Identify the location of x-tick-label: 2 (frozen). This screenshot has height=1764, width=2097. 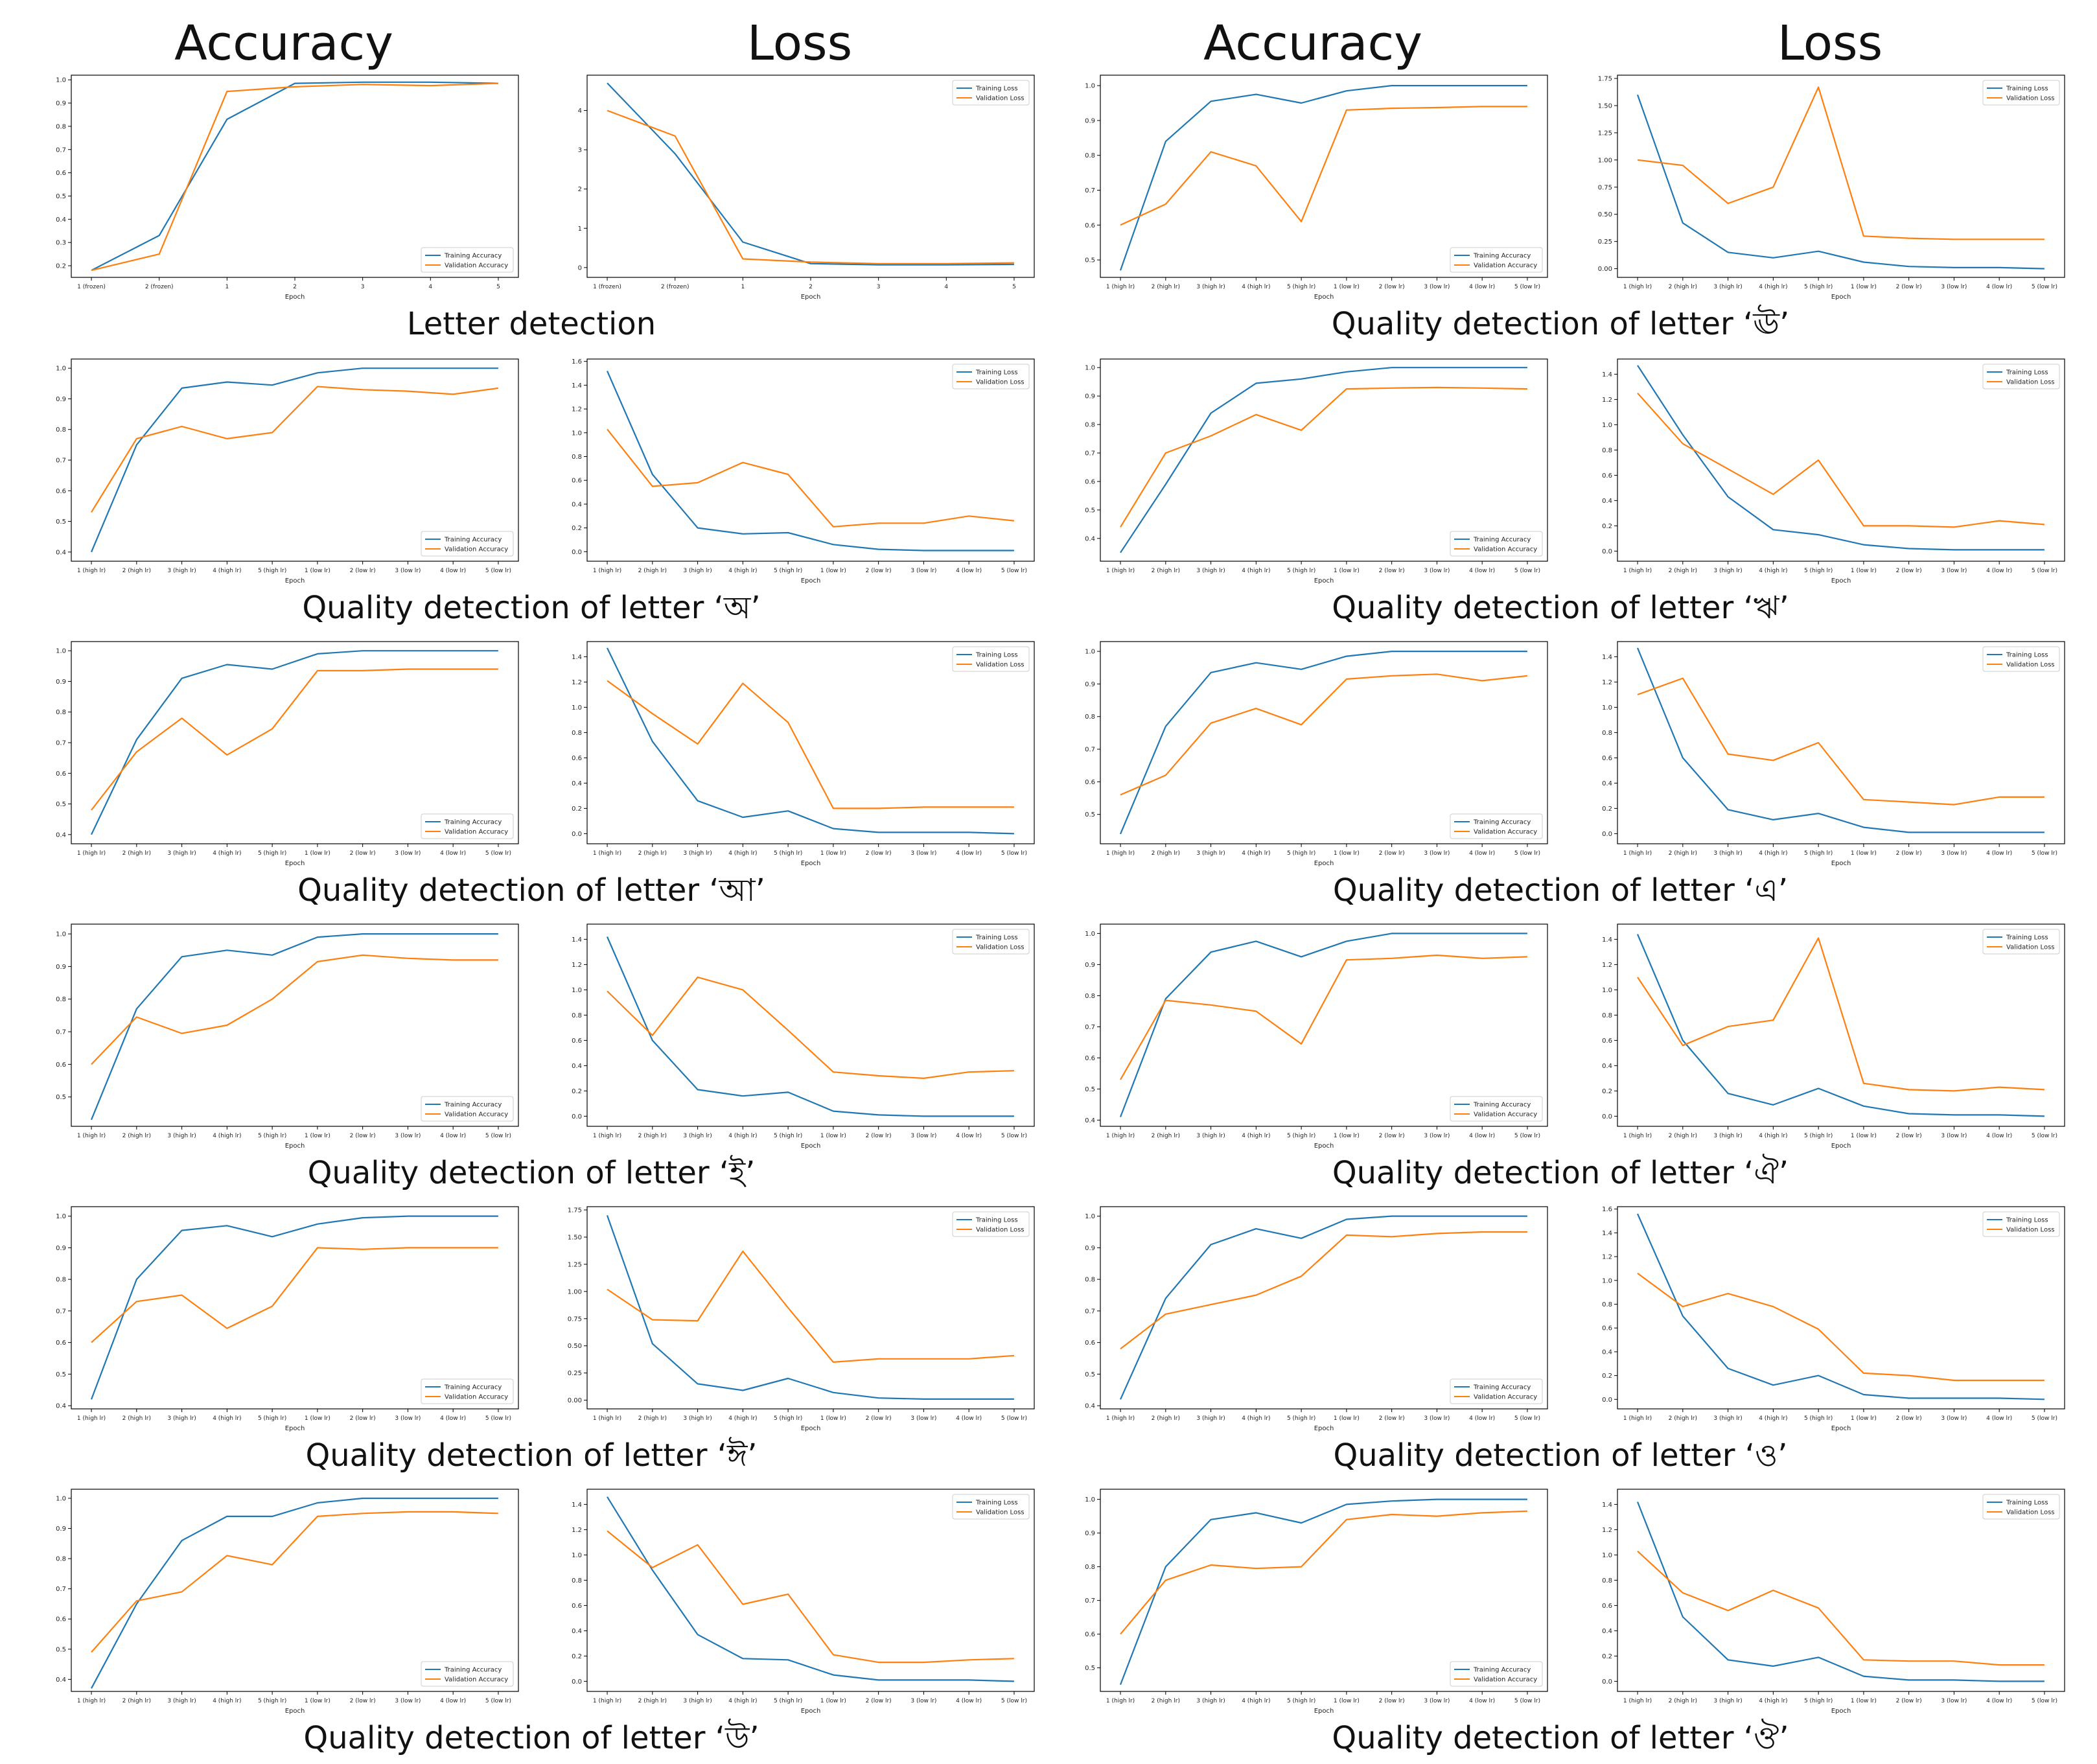
(159, 287).